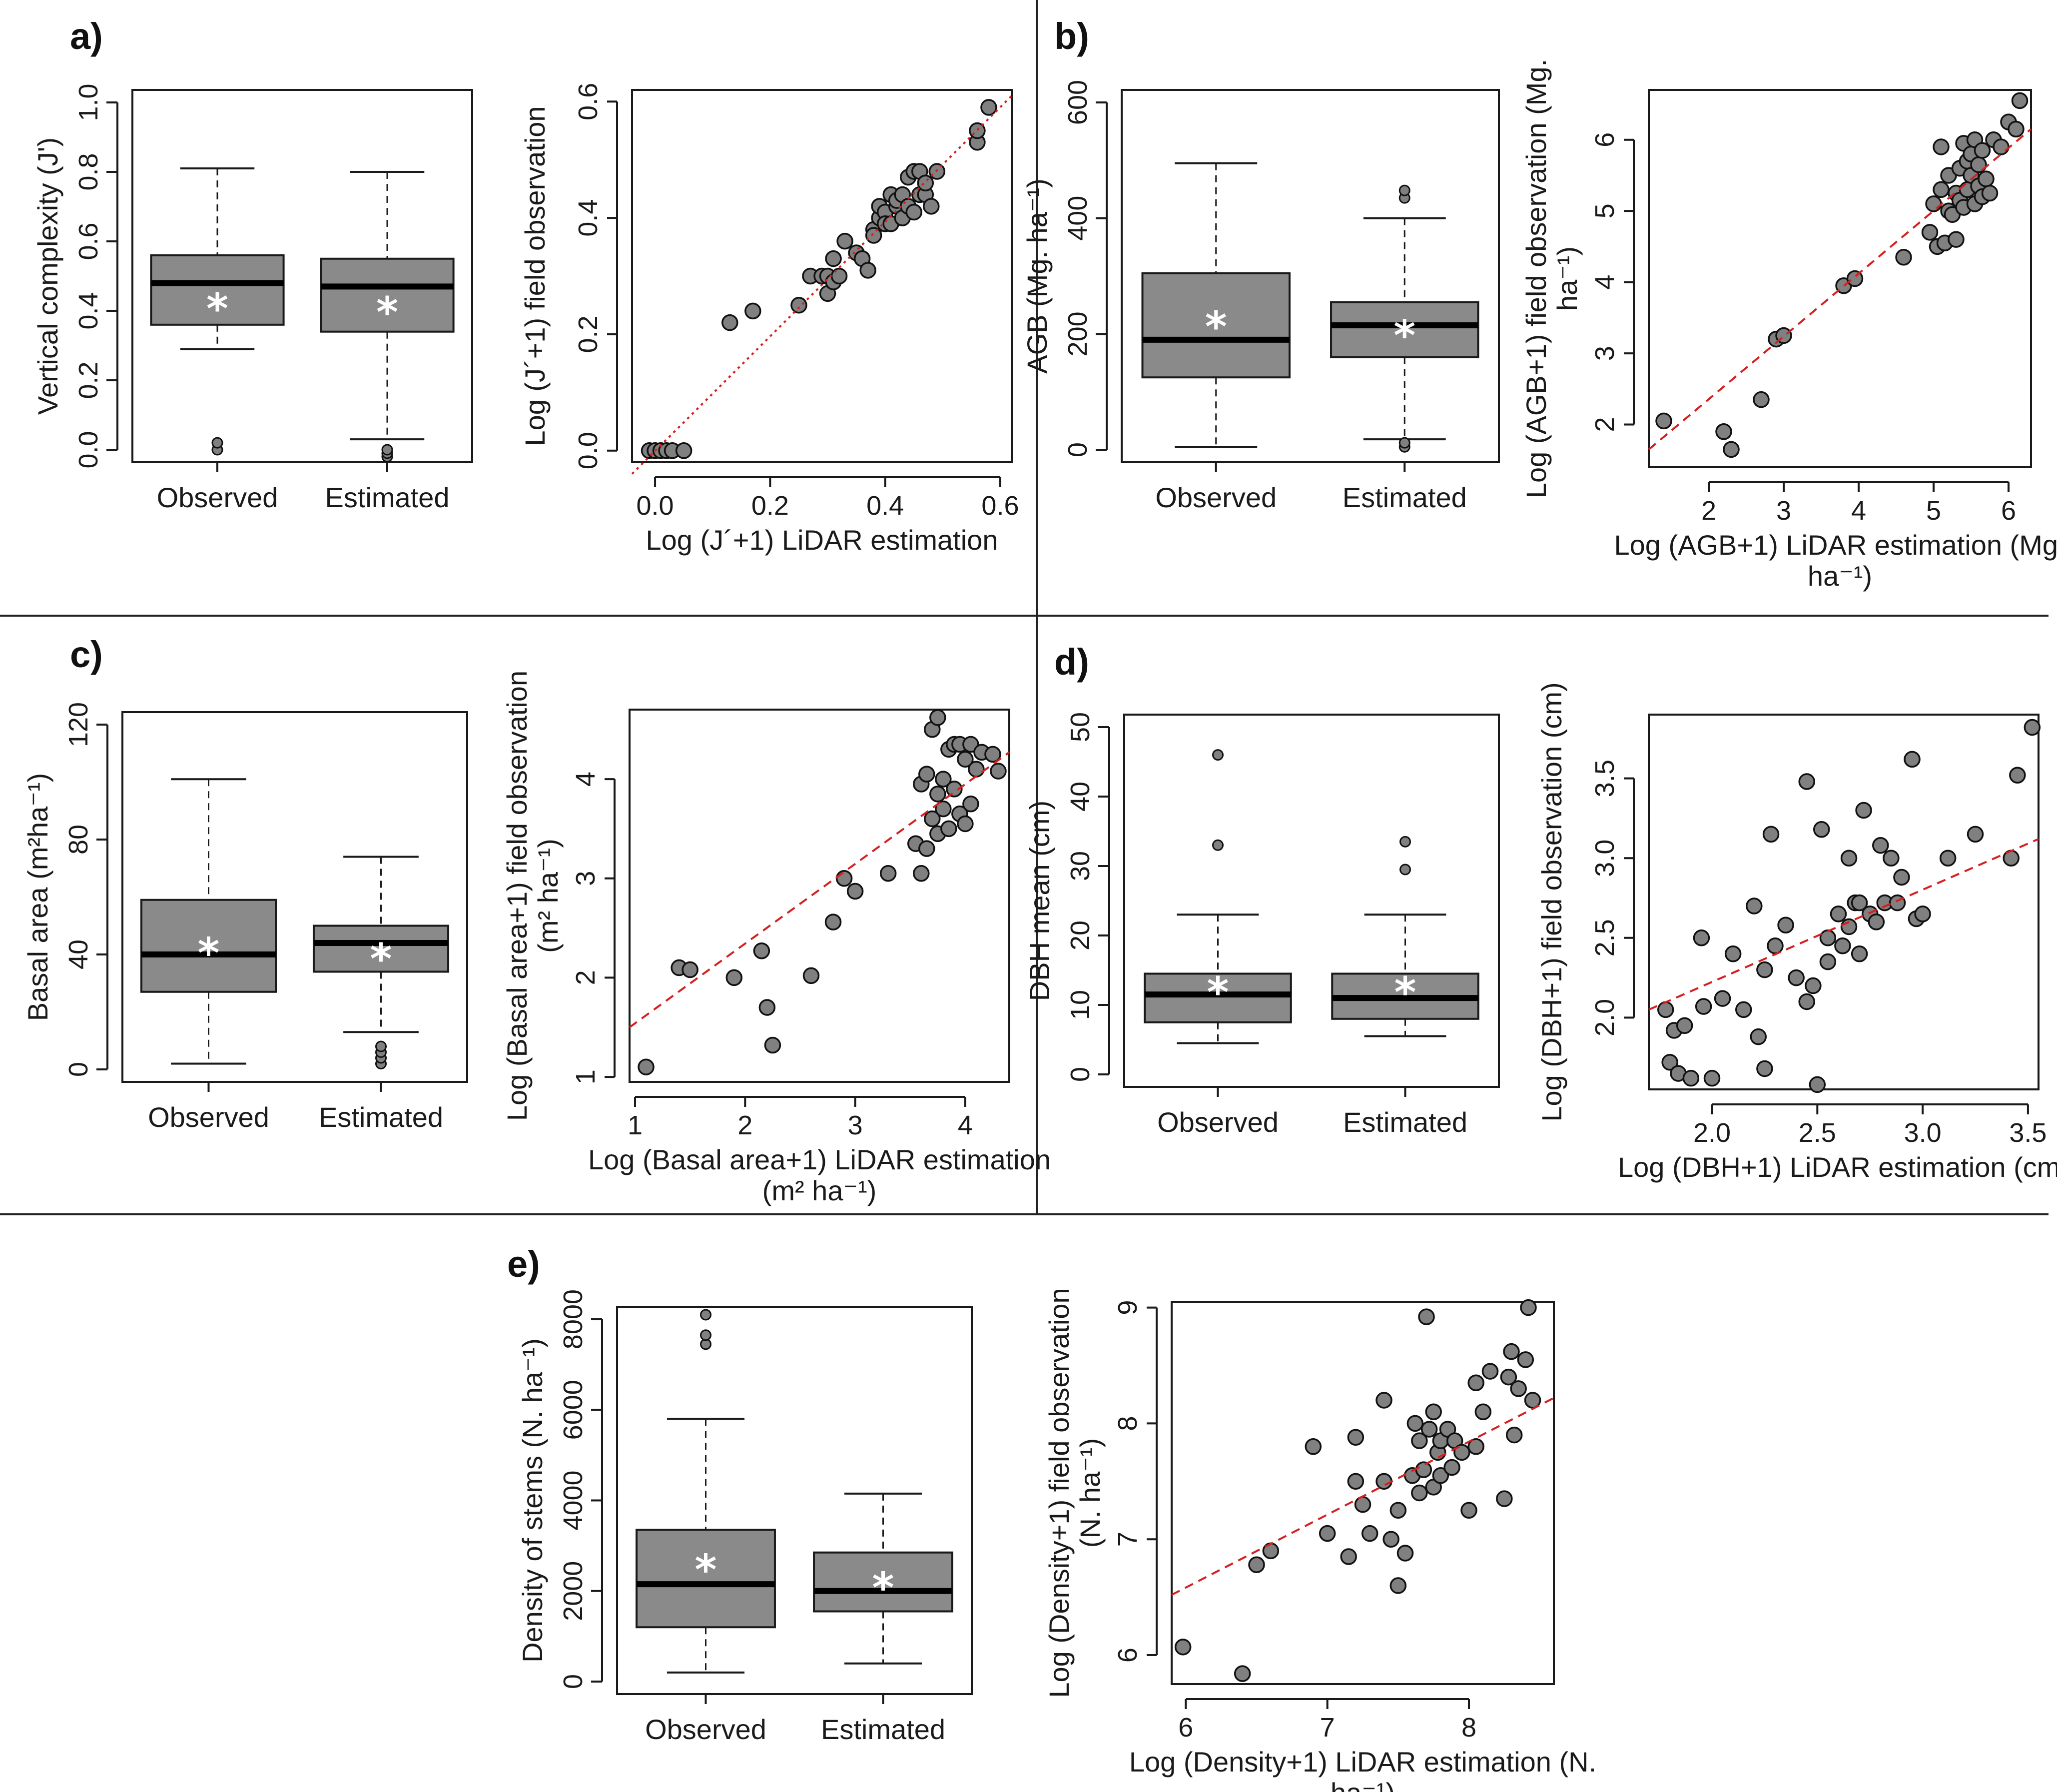  Describe the element at coordinates (1605, 211) in the screenshot. I see `y-tick-label: 5` at that location.